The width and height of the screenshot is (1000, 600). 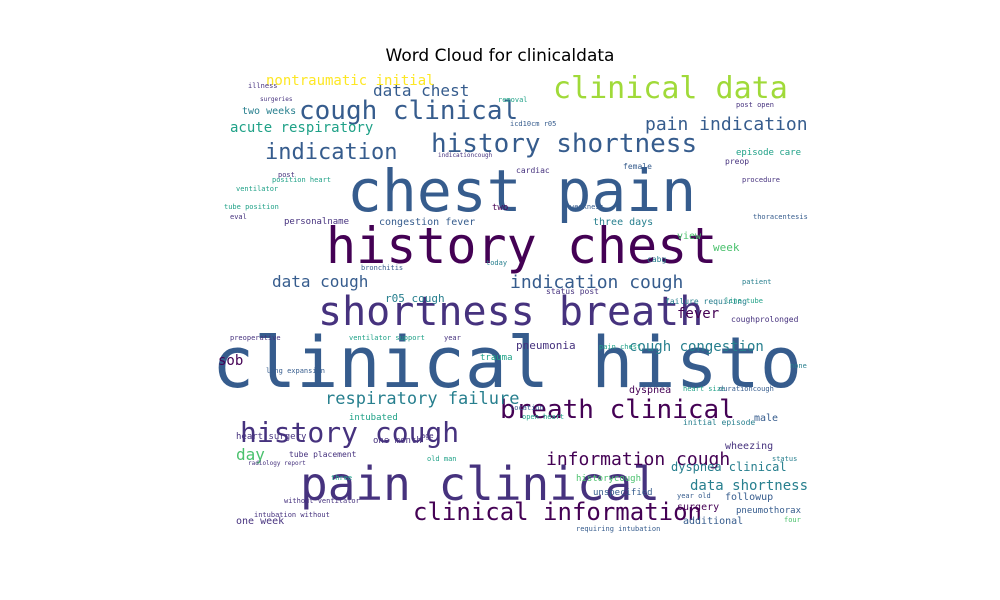 What do you see at coordinates (533, 124) in the screenshot?
I see `word-89: icd10cm r05` at bounding box center [533, 124].